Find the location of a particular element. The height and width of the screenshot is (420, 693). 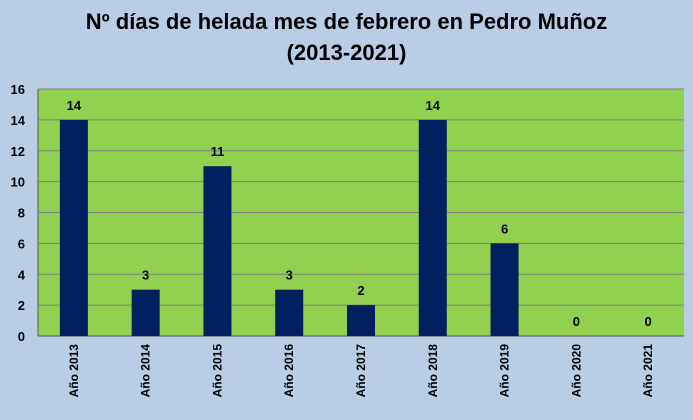

y-tick-label: 12 is located at coordinates (18, 151).